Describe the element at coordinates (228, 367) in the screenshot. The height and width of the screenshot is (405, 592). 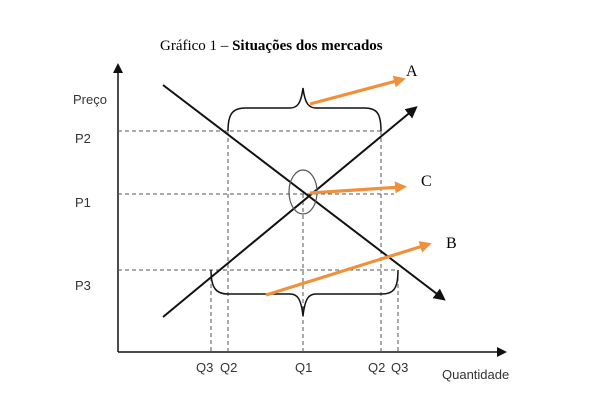
I see `quantity-tick-q2-left: Q2` at that location.